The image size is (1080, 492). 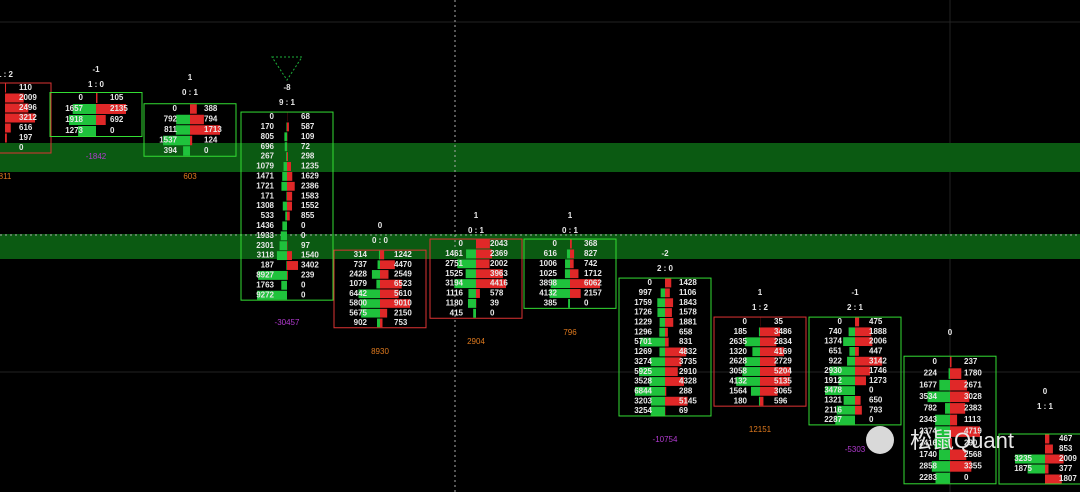 What do you see at coordinates (643, 331) in the screenshot?
I see `bid-volume: 1296` at bounding box center [643, 331].